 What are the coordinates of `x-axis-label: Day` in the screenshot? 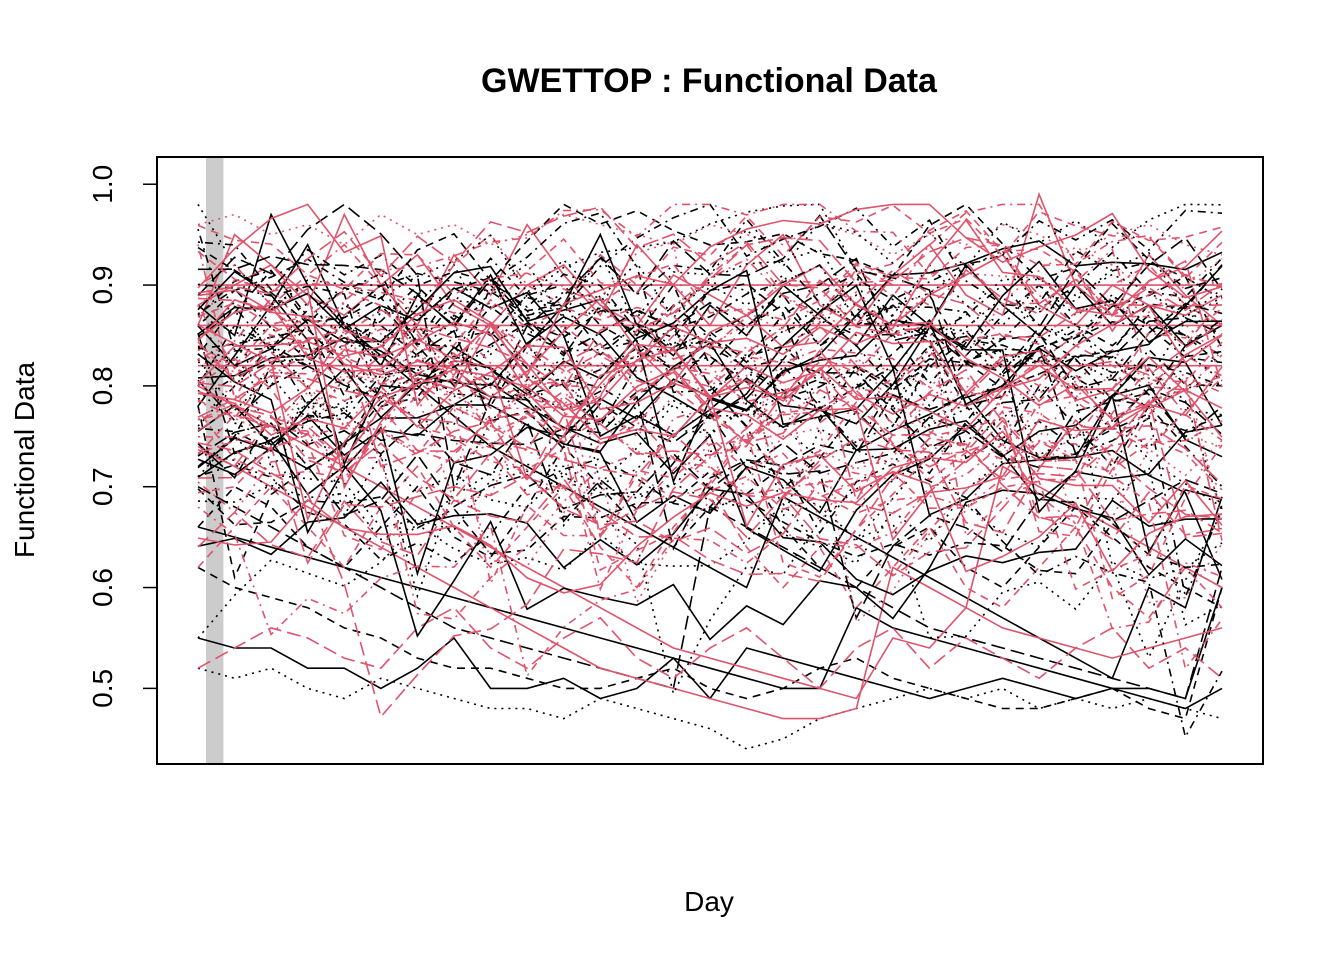 It's located at (709, 901).